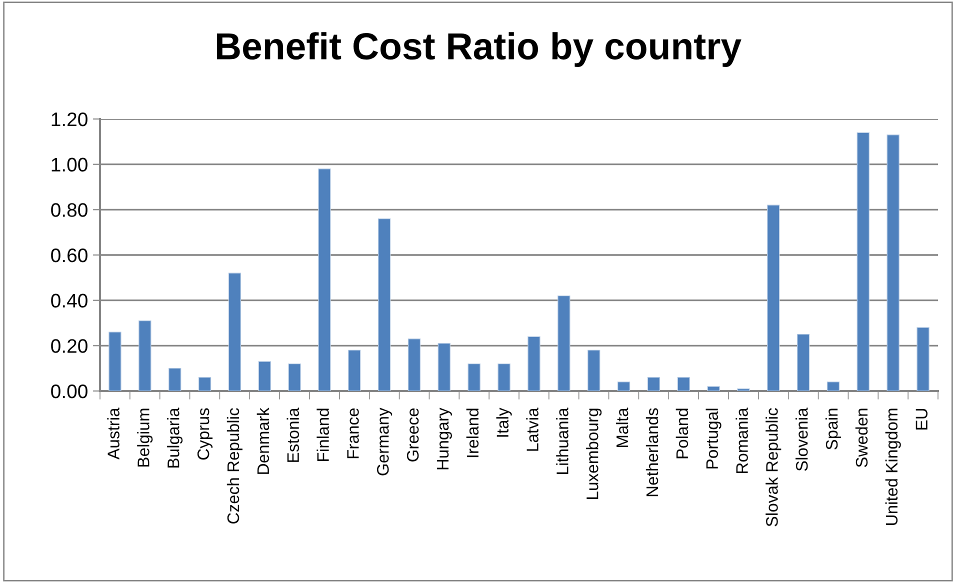  I want to click on y-tick-label: 0.40, so click(69, 301).